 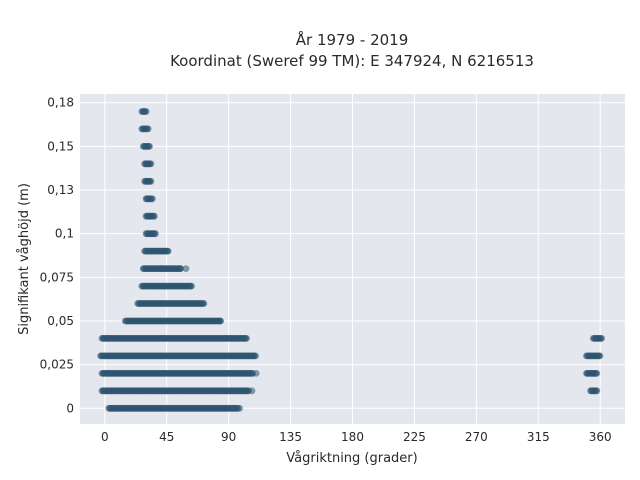 I want to click on y-axis-title: Signifikant våghöjd (m), so click(x=24, y=259).